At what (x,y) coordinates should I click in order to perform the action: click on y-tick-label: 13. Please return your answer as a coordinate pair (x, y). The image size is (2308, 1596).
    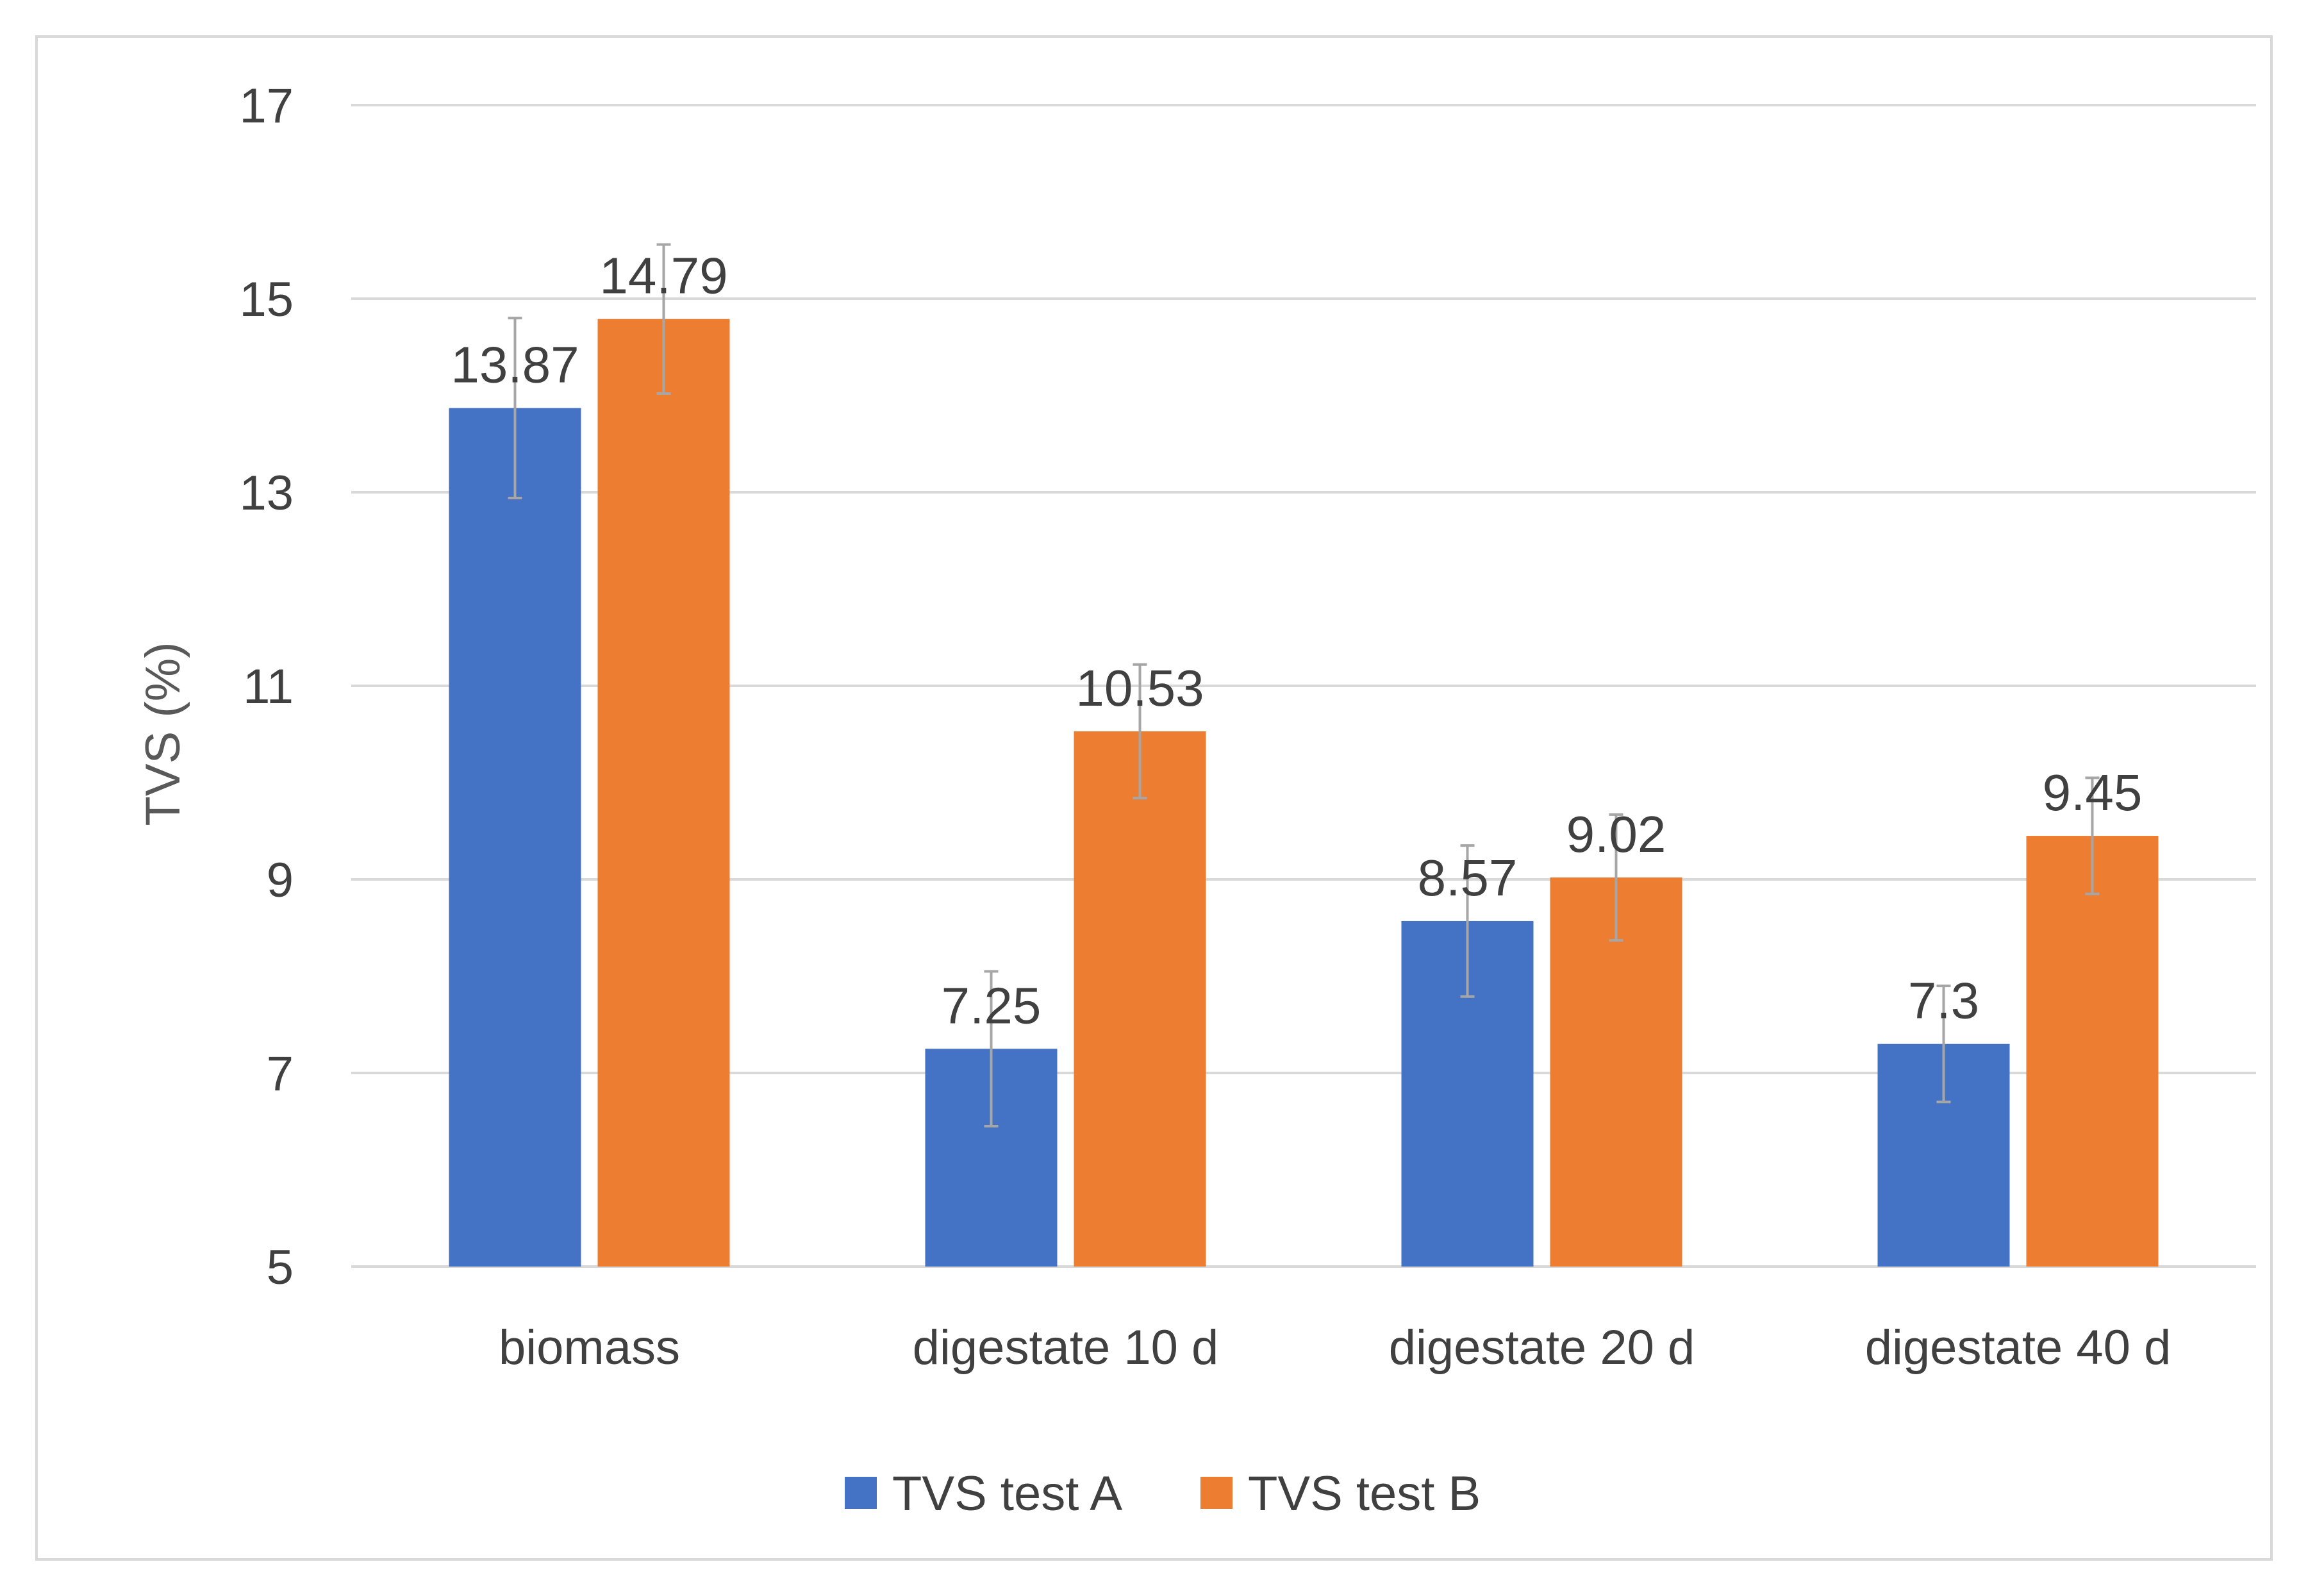
    Looking at the image, I should click on (266, 493).